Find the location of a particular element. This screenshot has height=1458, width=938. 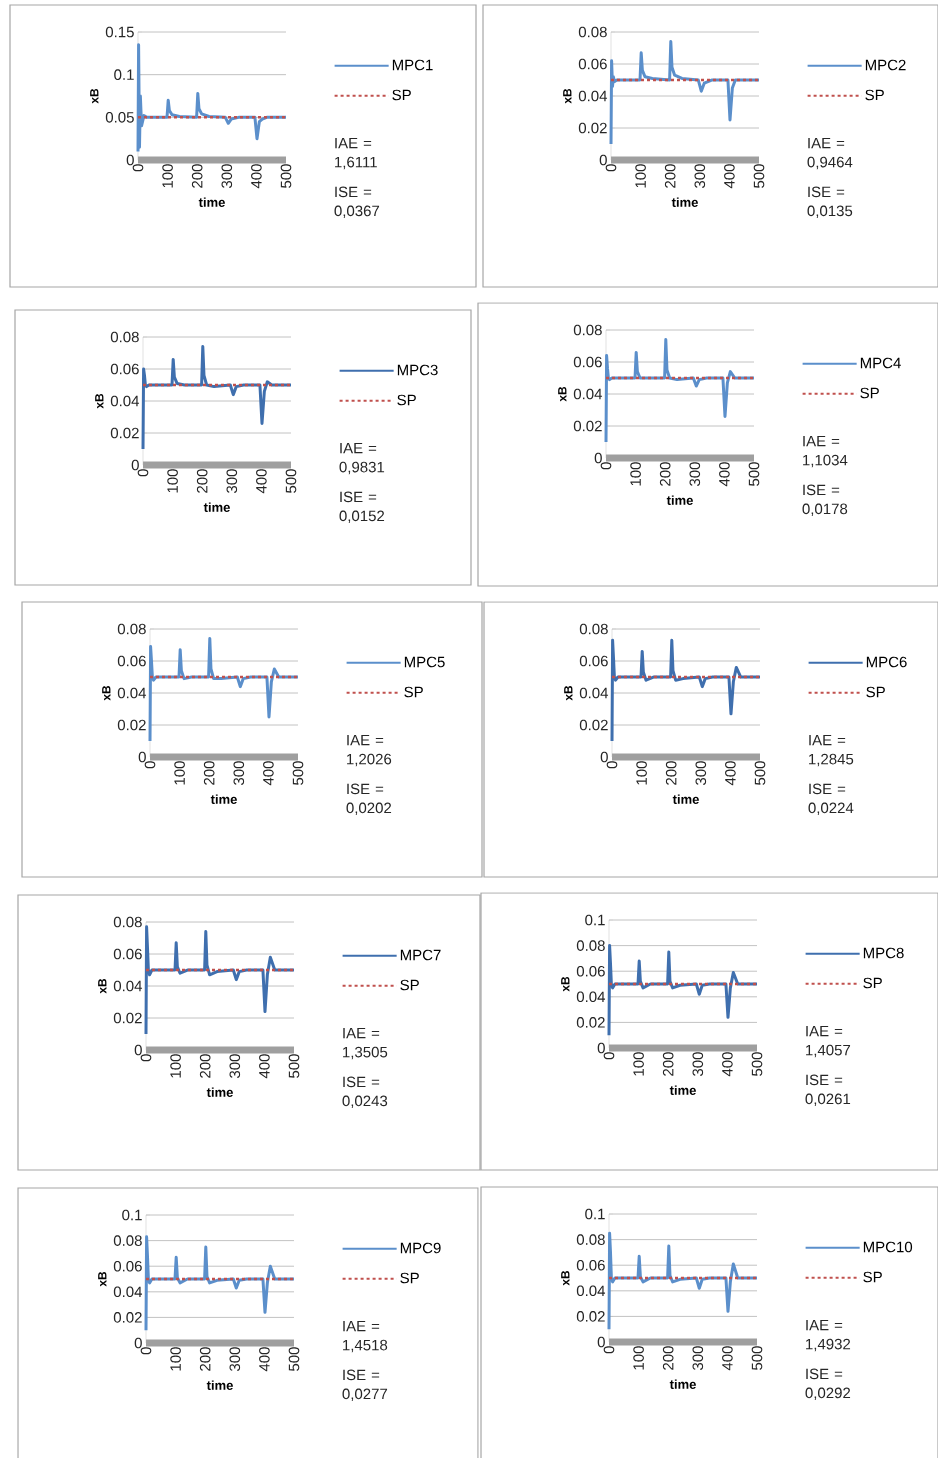

y-tick-label: 0.15 is located at coordinates (119, 32).